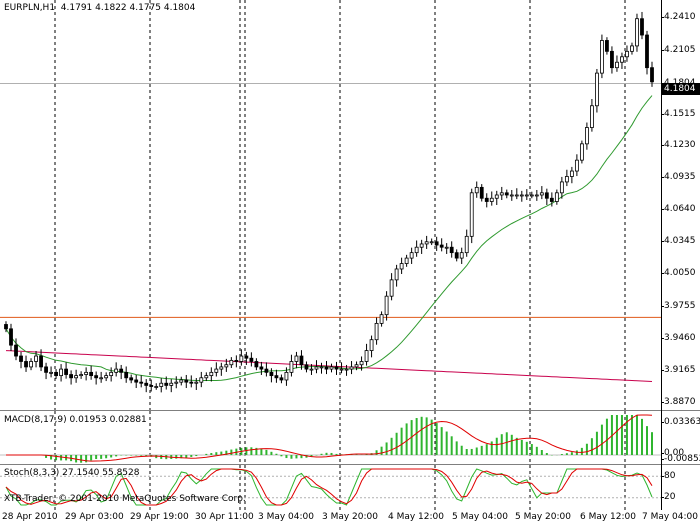 This screenshot has width=700, height=525. What do you see at coordinates (678, 401) in the screenshot?
I see `price-scale-label: 3.8870` at bounding box center [678, 401].